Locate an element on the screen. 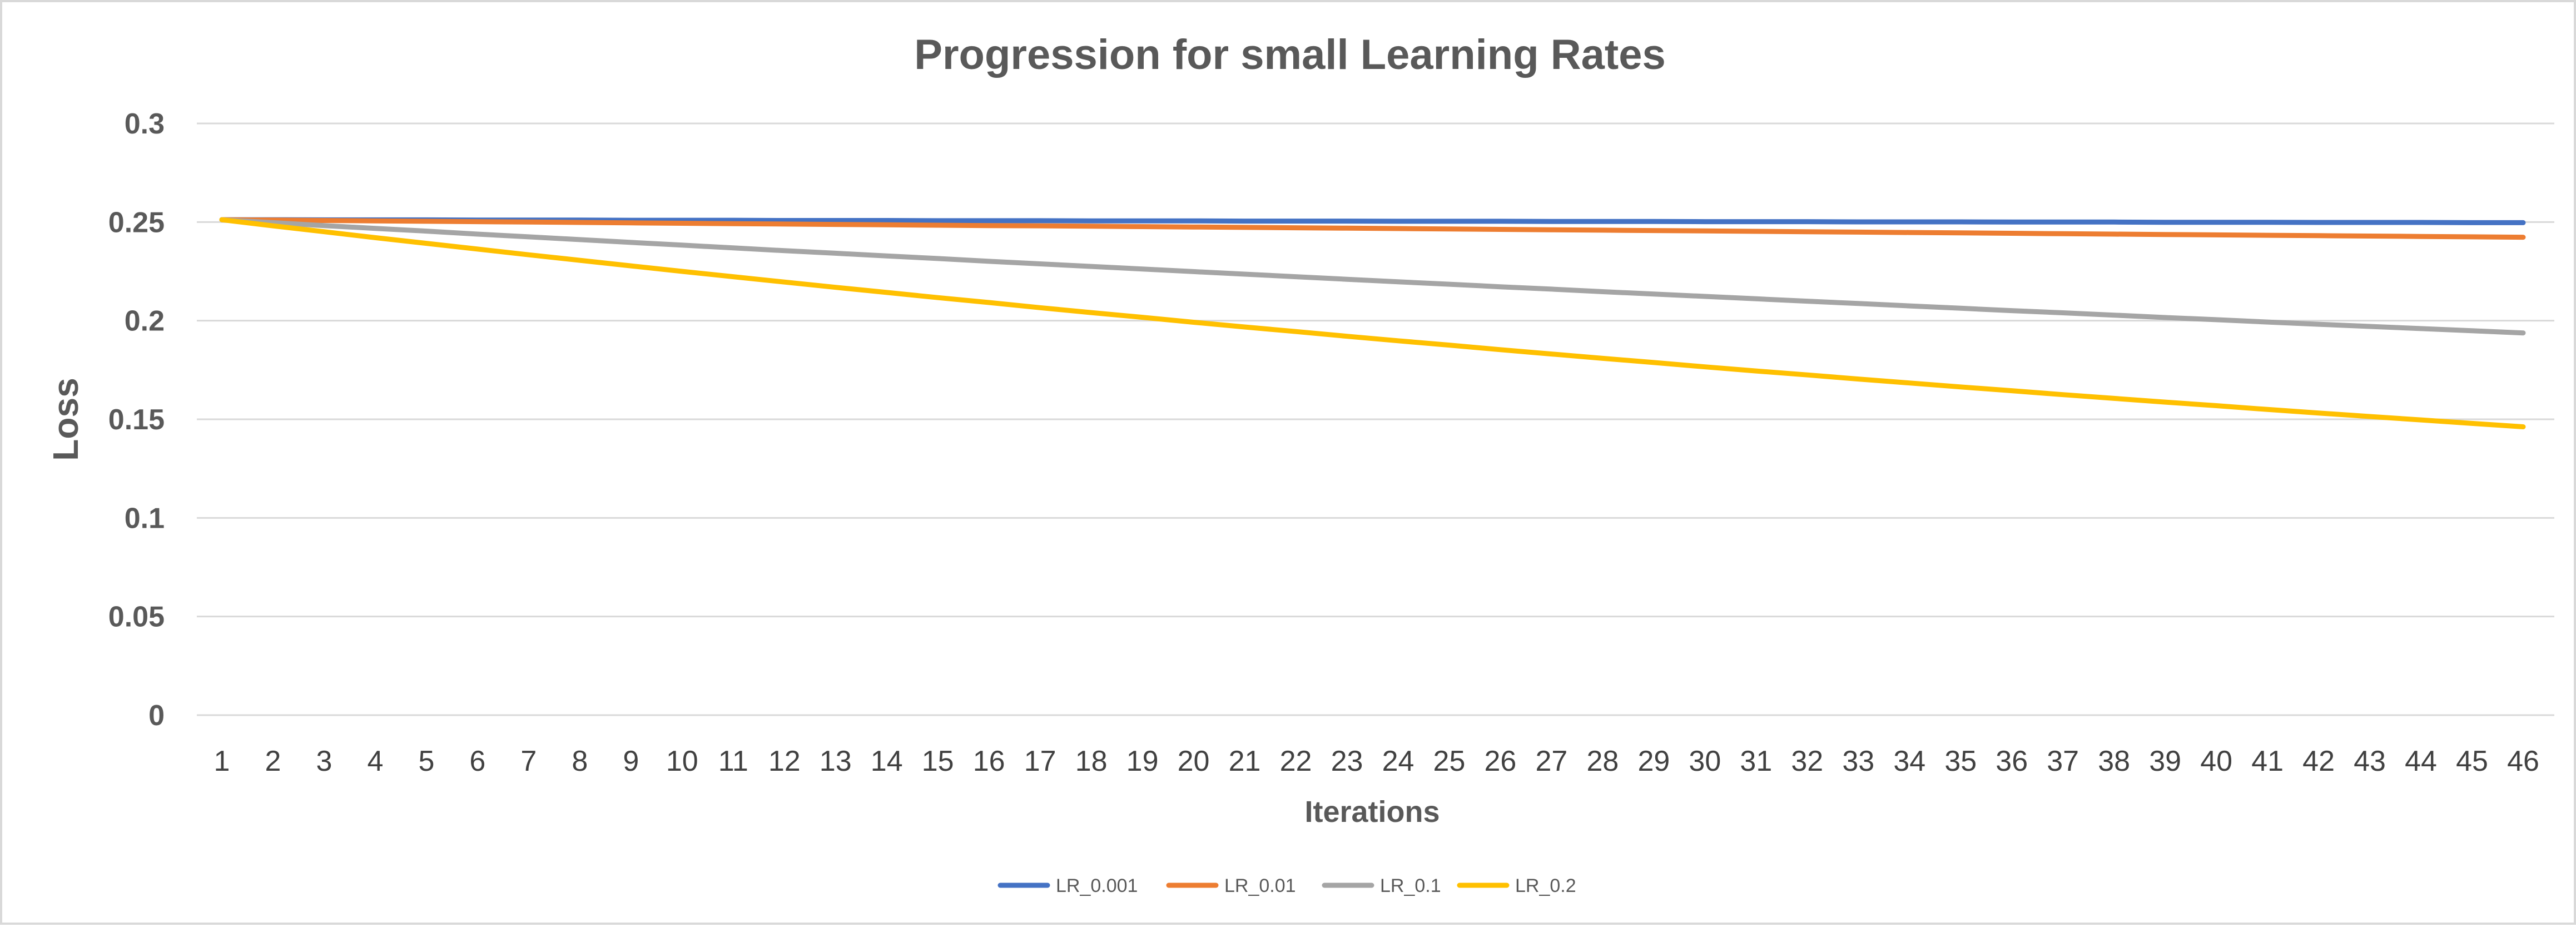  x-tick-label: 20 is located at coordinates (1194, 761).